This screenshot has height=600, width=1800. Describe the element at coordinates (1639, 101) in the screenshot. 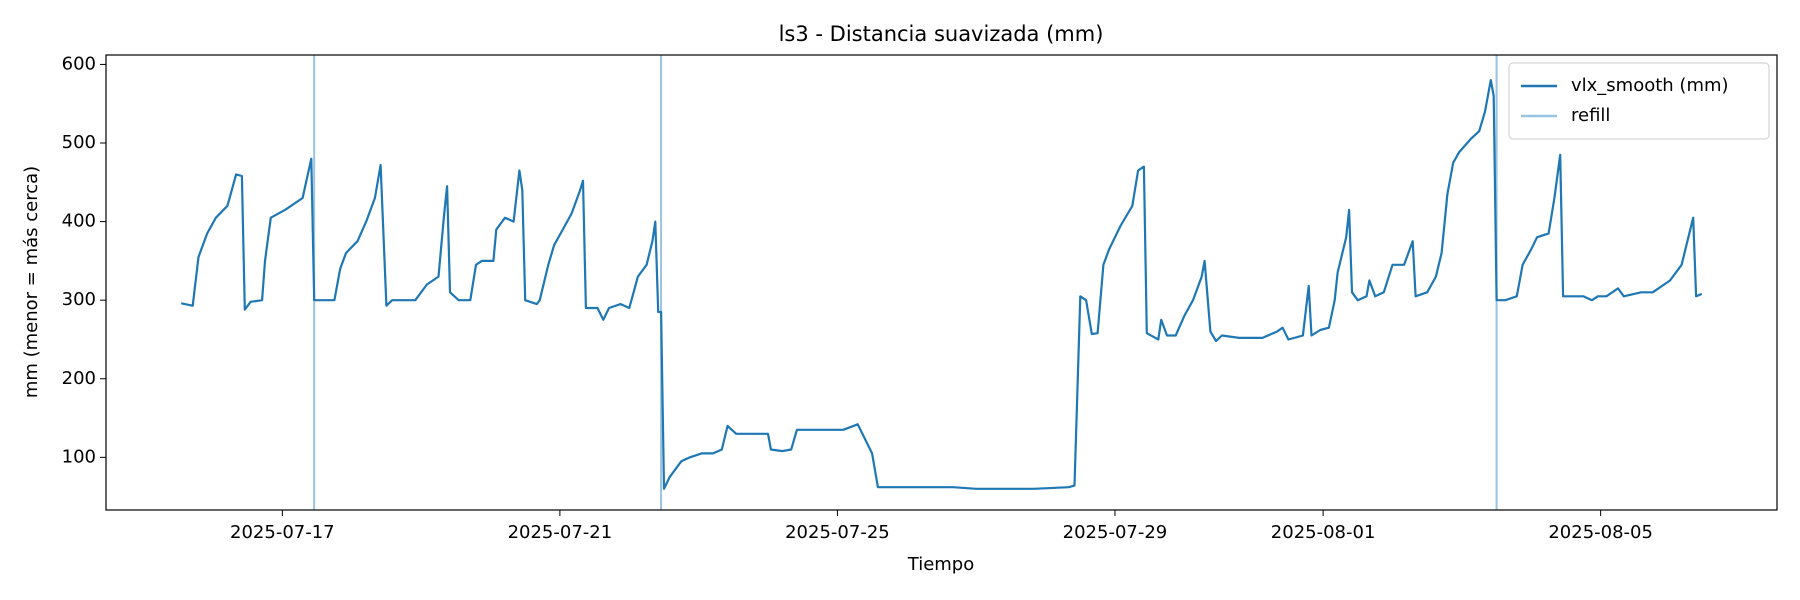

I see `legend-box` at that location.